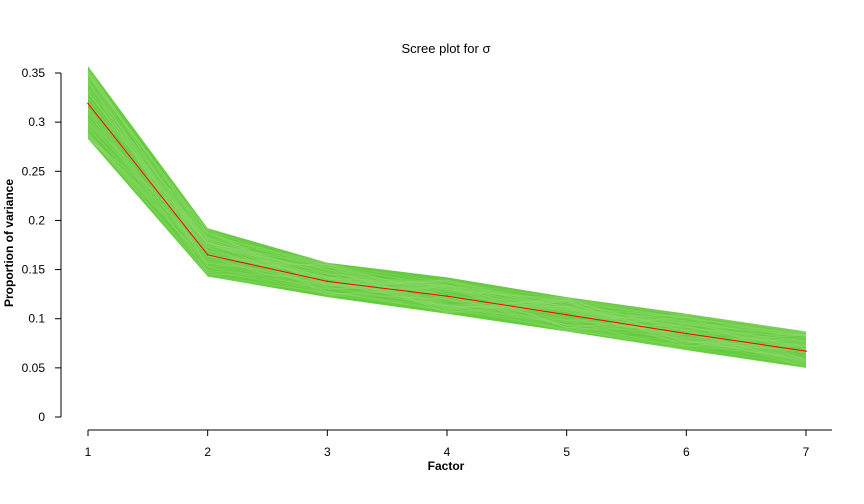  What do you see at coordinates (34, 171) in the screenshot?
I see `y-tick-label: 0.25` at bounding box center [34, 171].